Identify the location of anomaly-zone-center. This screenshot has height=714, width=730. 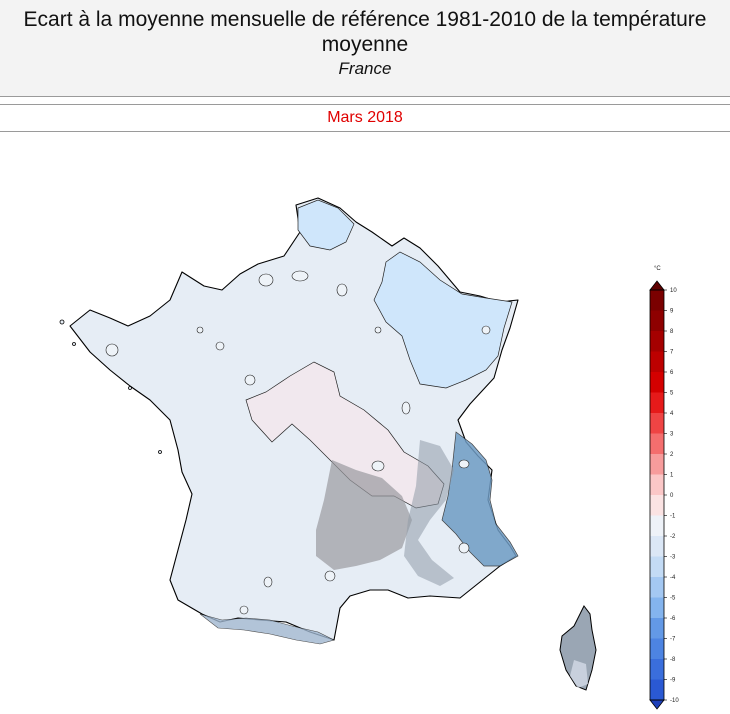
(345, 435).